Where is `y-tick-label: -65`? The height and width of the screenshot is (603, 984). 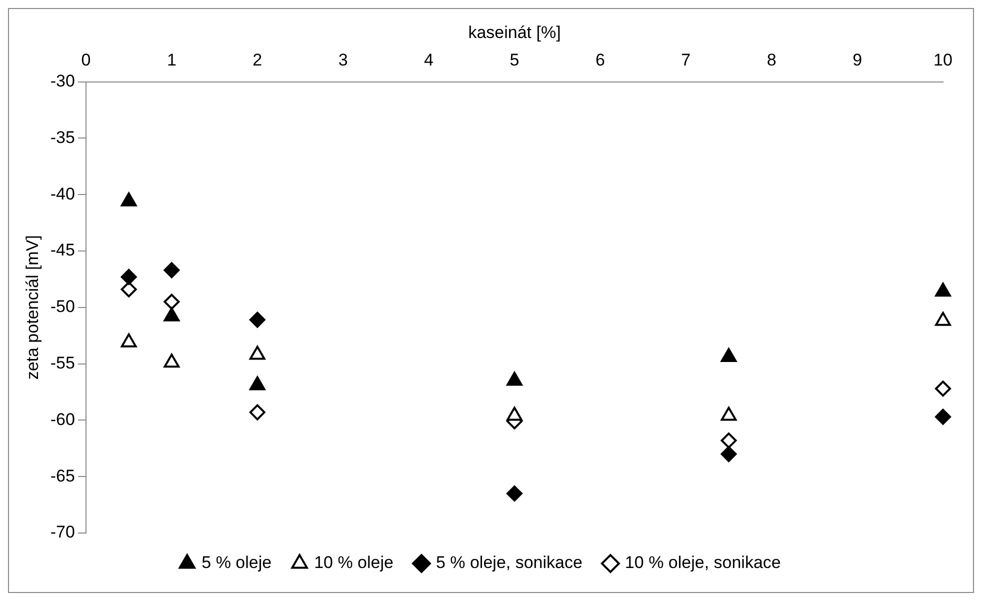 y-tick-label: -65 is located at coordinates (62, 476).